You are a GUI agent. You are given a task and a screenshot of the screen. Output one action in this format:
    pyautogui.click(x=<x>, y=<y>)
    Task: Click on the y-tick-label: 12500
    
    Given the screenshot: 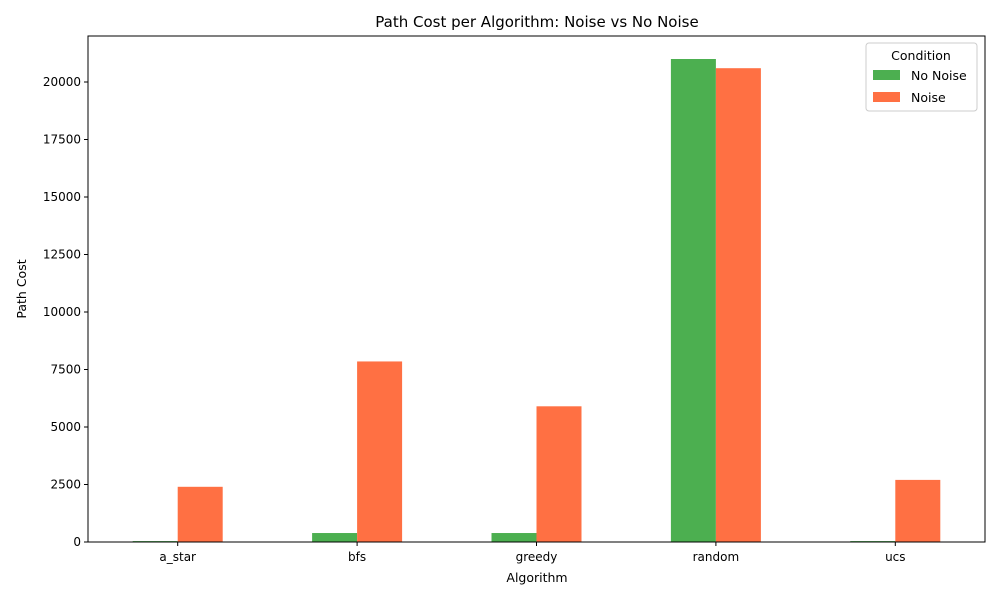 What is the action you would take?
    pyautogui.click(x=62, y=255)
    